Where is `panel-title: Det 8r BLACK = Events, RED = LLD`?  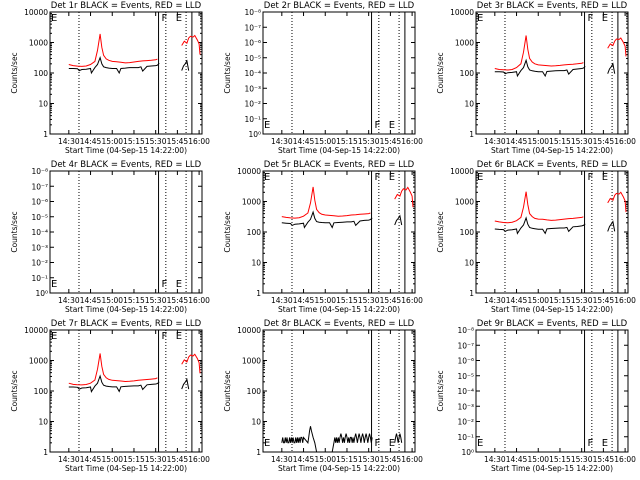
panel-title: Det 8r BLACK = Events, RED = LLD is located at coordinates (339, 324).